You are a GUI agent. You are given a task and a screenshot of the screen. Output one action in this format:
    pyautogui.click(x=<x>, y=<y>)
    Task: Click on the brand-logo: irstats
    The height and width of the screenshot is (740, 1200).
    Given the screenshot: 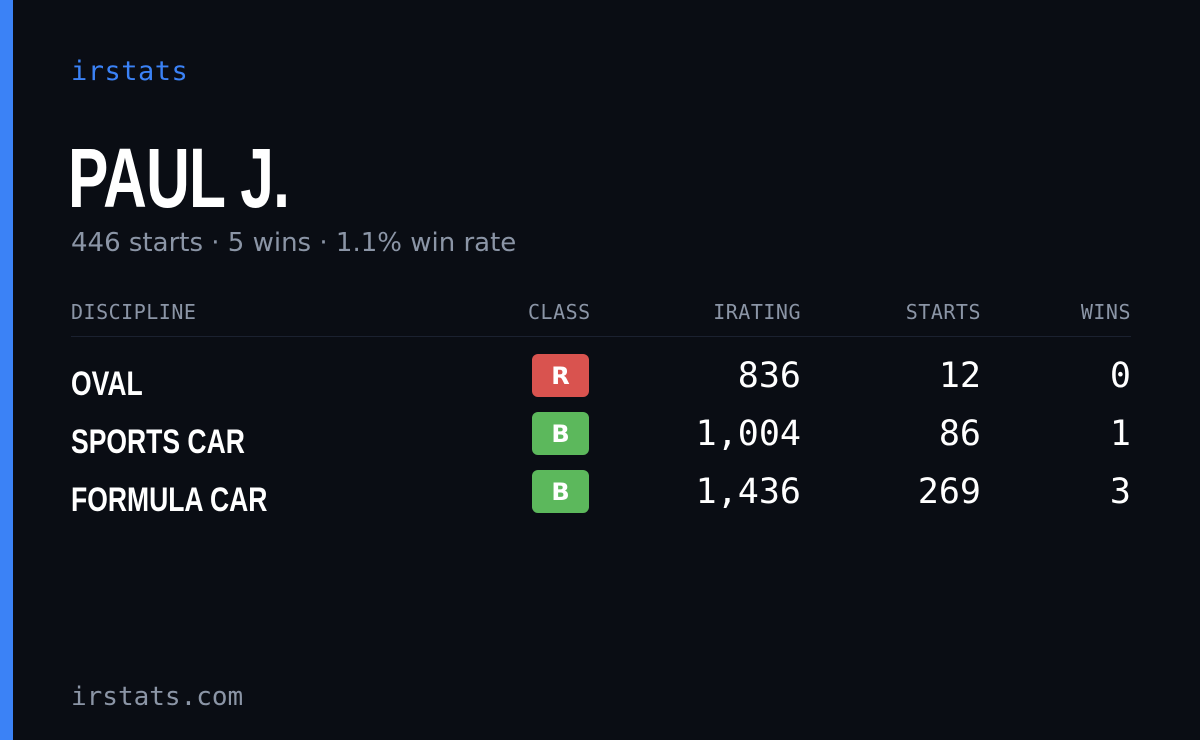 What is the action you would take?
    pyautogui.click(x=130, y=71)
    